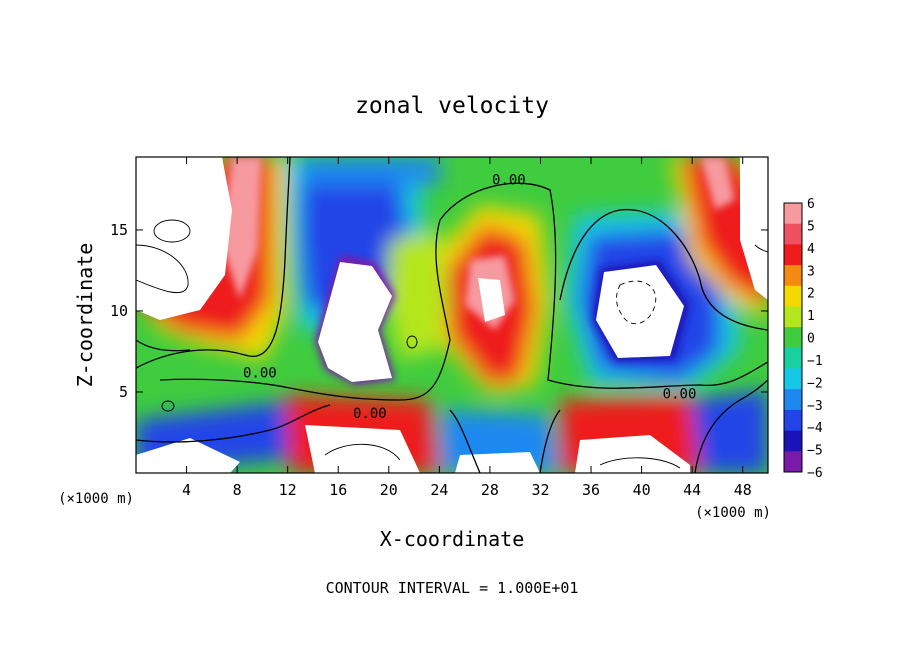 The width and height of the screenshot is (904, 654). What do you see at coordinates (186, 490) in the screenshot?
I see `x-tick-label: 4` at bounding box center [186, 490].